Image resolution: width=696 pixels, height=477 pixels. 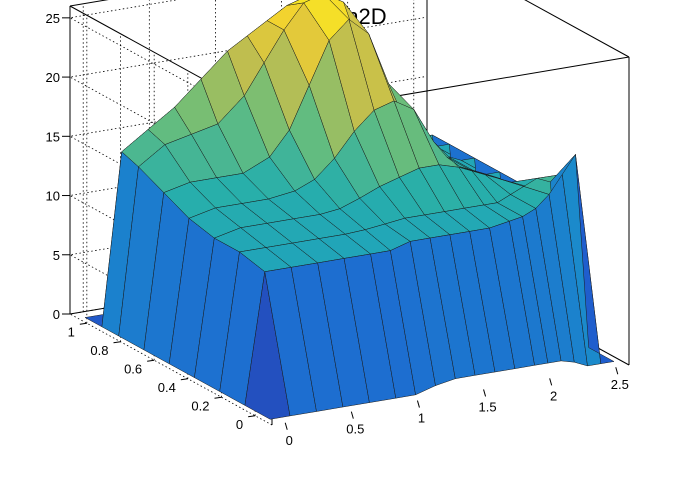 I want to click on z-tick-label: 15, so click(x=53, y=136).